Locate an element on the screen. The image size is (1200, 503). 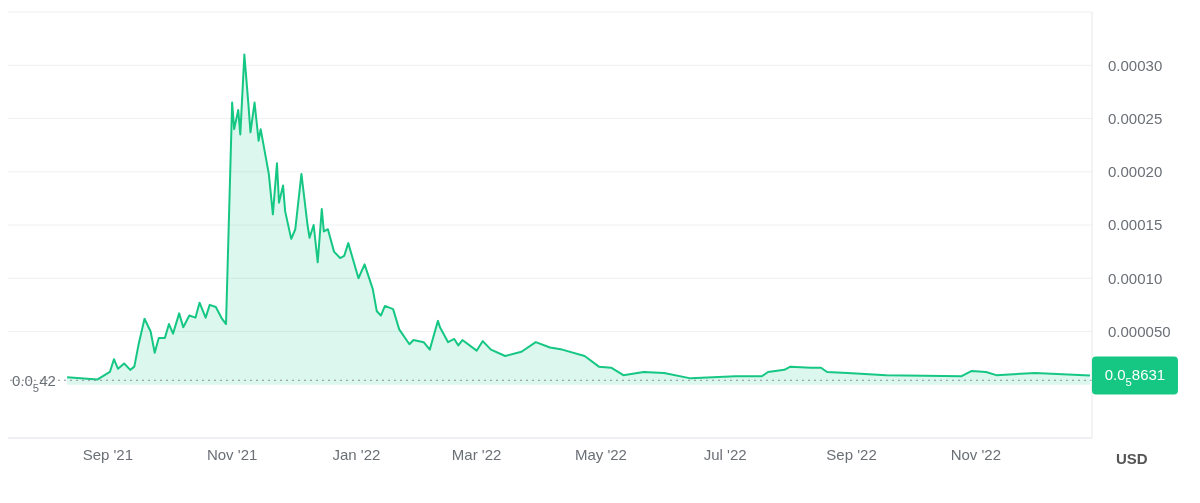
y-tick-label: 0.00025 is located at coordinates (1135, 118).